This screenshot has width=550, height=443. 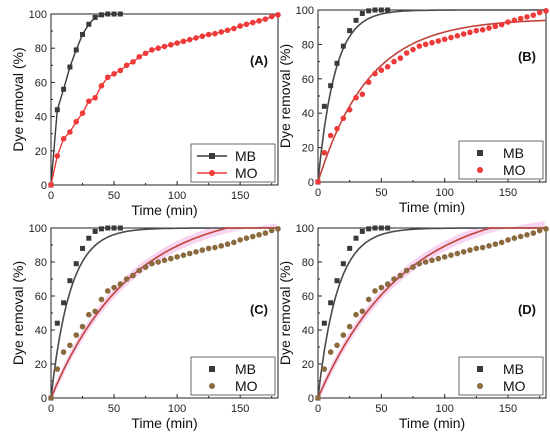 What do you see at coordinates (41, 297) in the screenshot?
I see `y-tick-label: 60` at bounding box center [41, 297].